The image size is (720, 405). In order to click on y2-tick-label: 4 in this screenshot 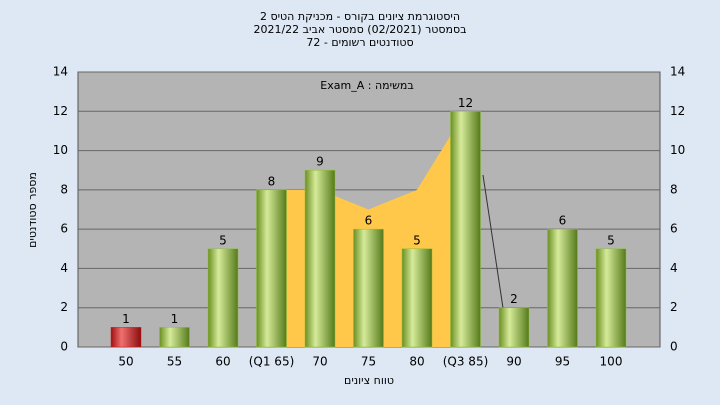, I will do `click(674, 268)`.